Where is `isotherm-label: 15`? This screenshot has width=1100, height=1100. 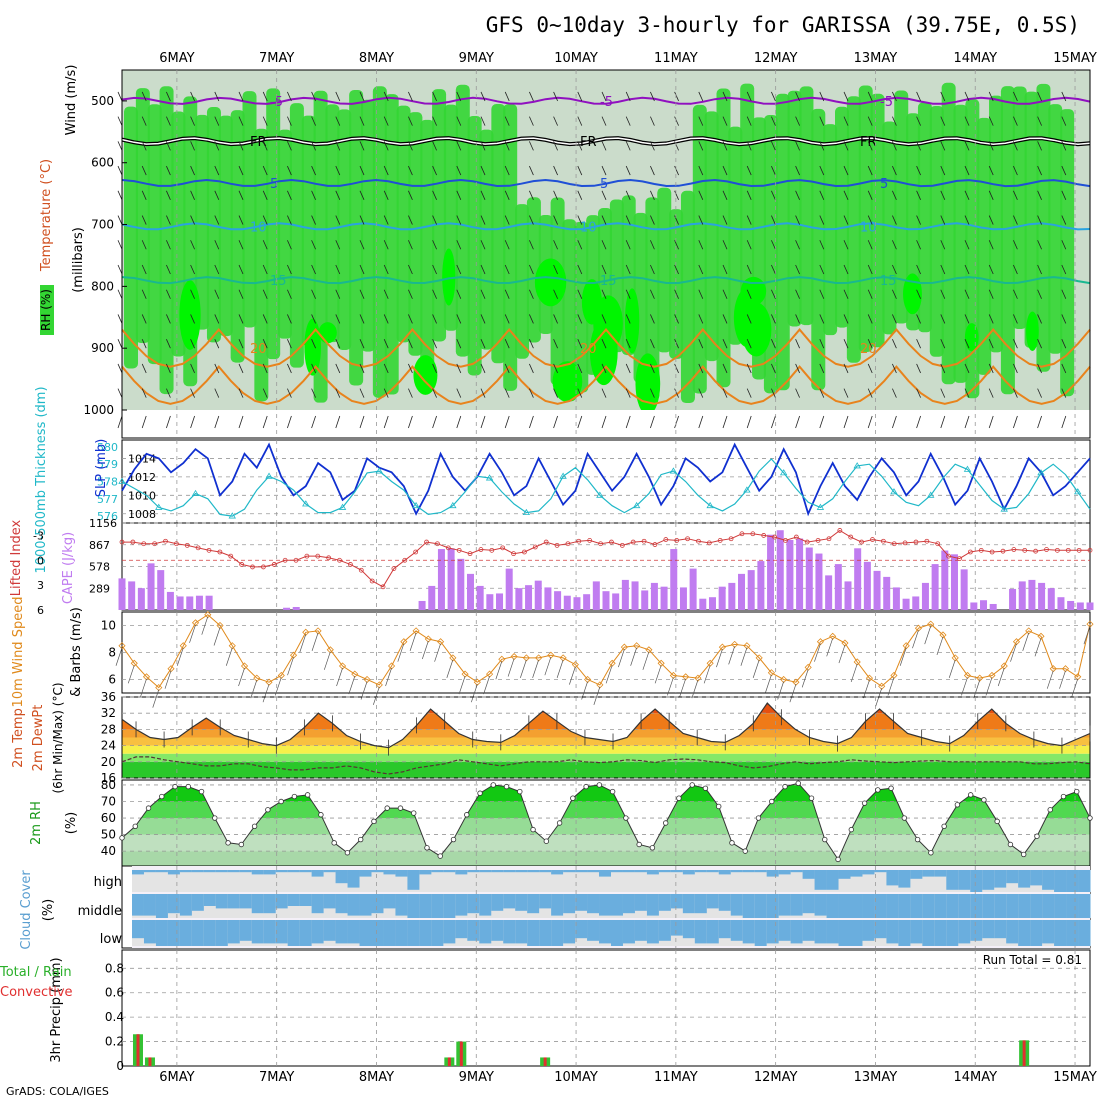
isotherm-label: 15 is located at coordinates (608, 281).